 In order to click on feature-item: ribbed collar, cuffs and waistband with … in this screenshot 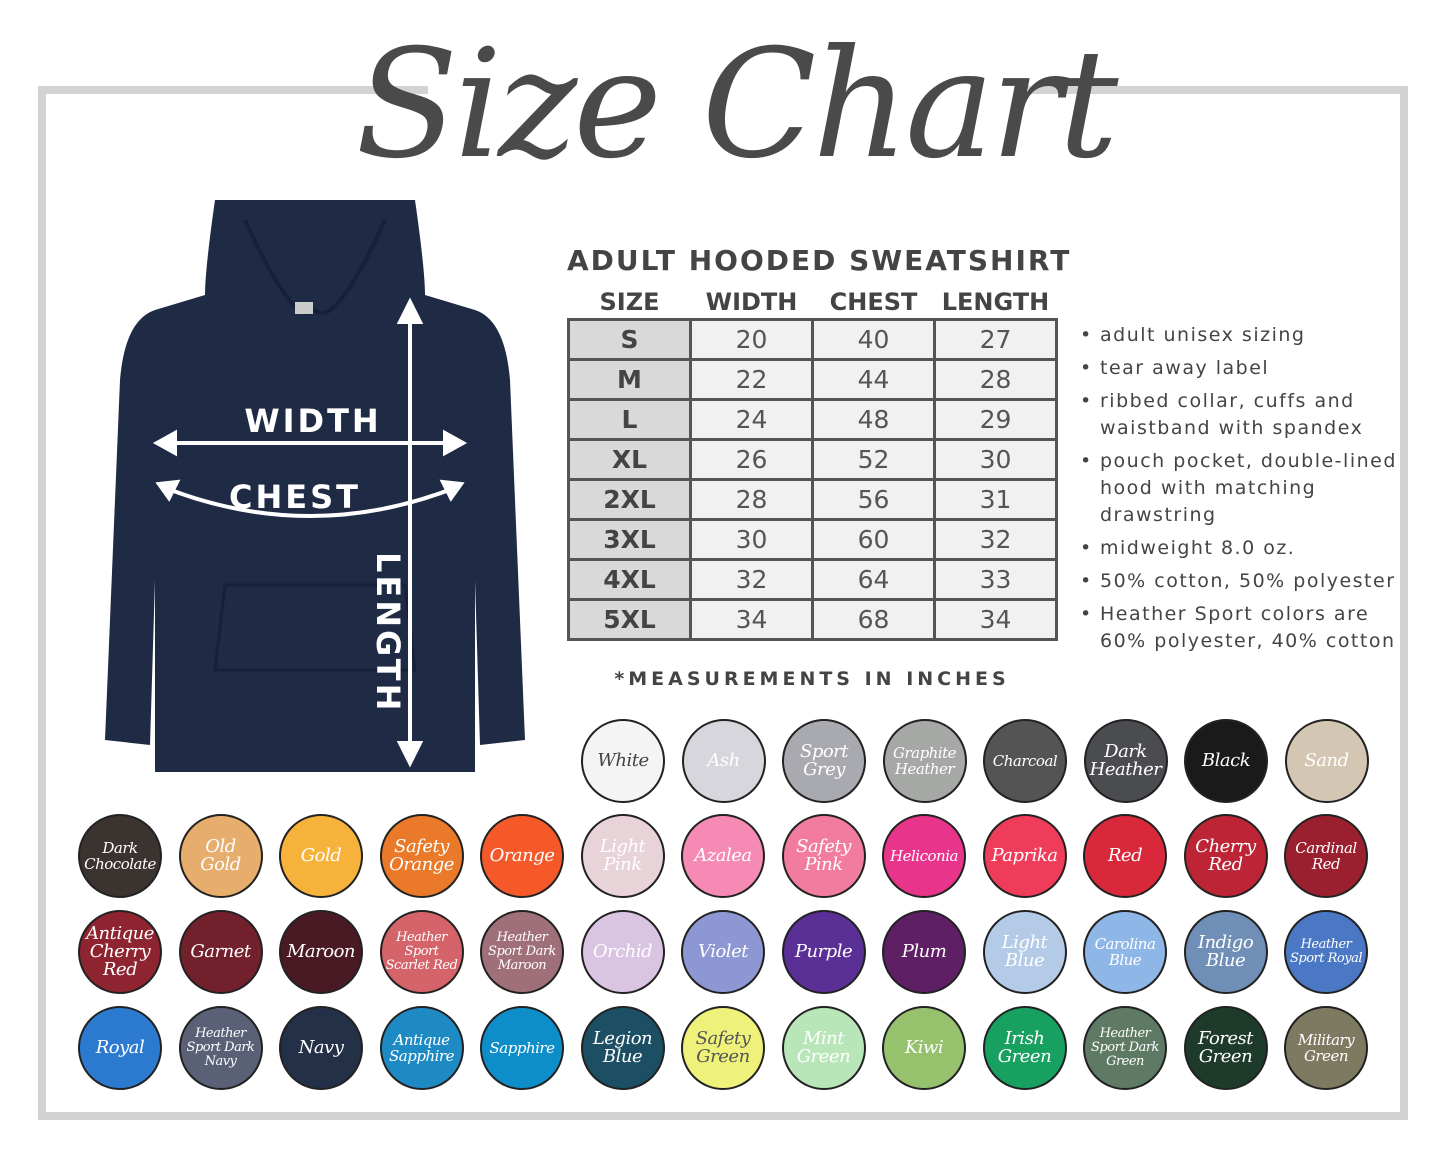, I will do `click(1245, 415)`.